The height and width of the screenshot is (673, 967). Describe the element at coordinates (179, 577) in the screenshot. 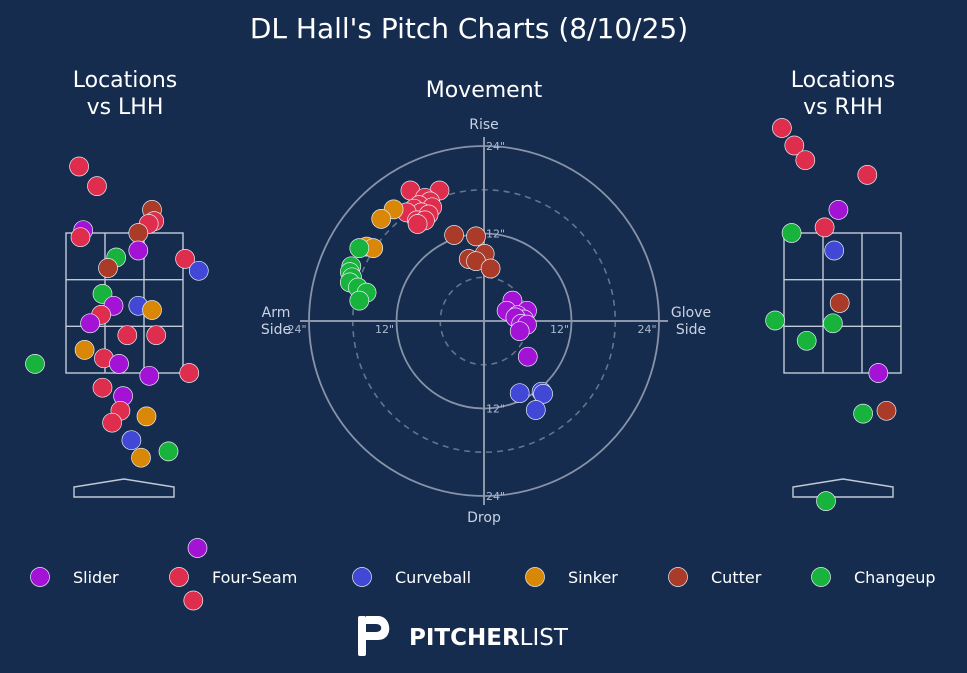

I see `legend-swatch-four-seam` at that location.